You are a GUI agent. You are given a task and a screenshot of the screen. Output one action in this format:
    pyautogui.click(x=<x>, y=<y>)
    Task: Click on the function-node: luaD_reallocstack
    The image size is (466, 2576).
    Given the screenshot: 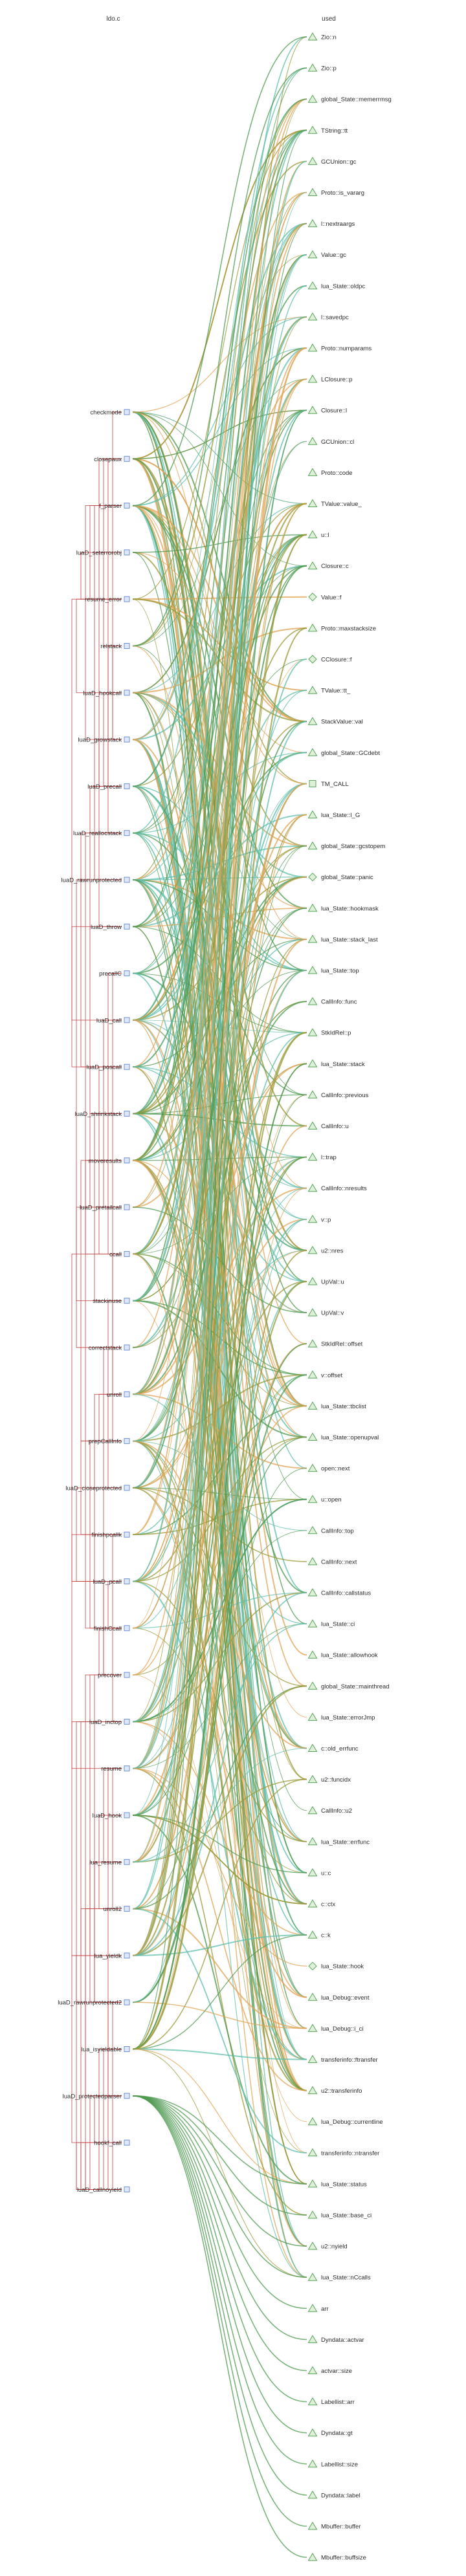 What is the action you would take?
    pyautogui.click(x=101, y=833)
    